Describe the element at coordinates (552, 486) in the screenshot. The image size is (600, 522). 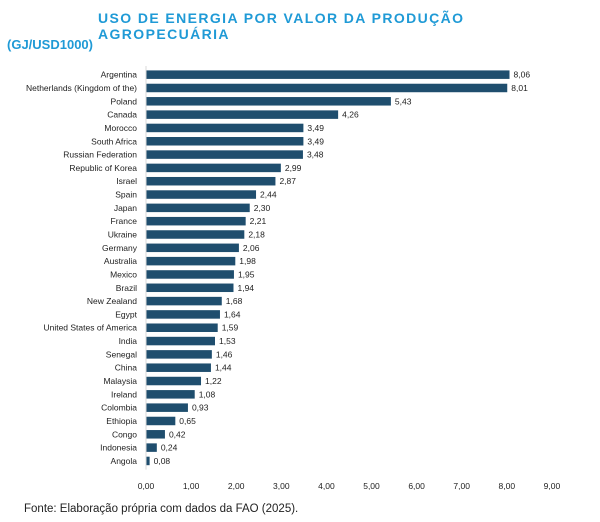
I see `x-tick-label: 9,00` at that location.